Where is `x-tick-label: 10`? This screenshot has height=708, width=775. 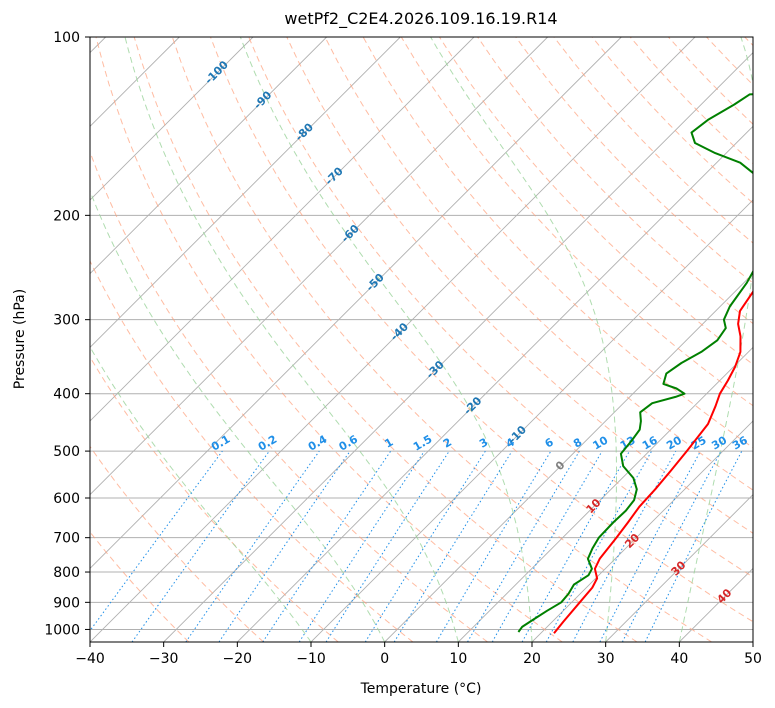
x-tick-label: 10 is located at coordinates (458, 659).